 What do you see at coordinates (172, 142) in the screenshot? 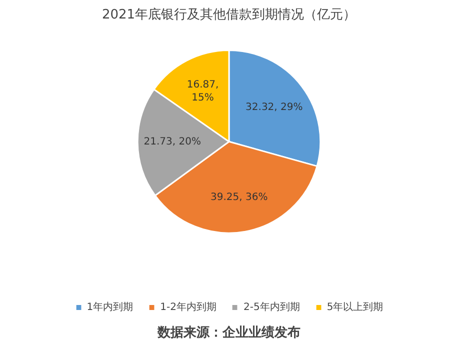
I see `data-label: 21.73, 20%` at bounding box center [172, 142].